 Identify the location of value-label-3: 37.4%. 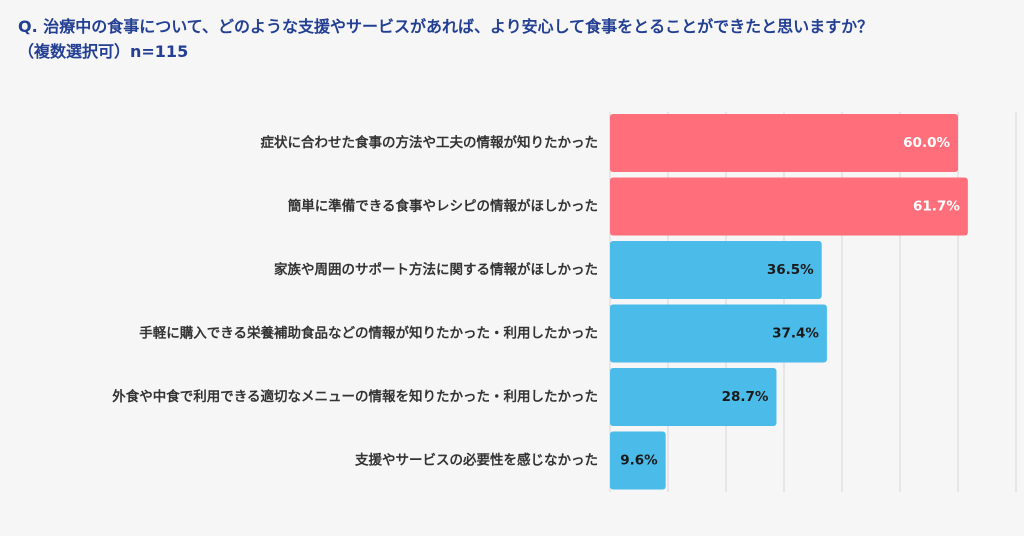
(795, 334).